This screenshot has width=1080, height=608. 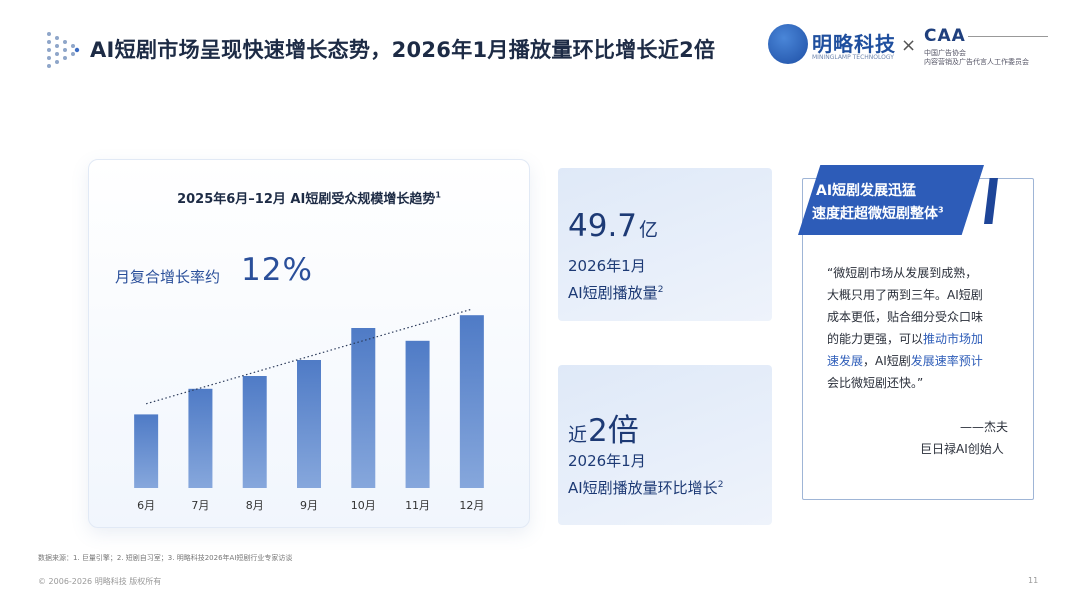 I want to click on quote-banner-line1: AI短剧发展迅猛, so click(x=866, y=191).